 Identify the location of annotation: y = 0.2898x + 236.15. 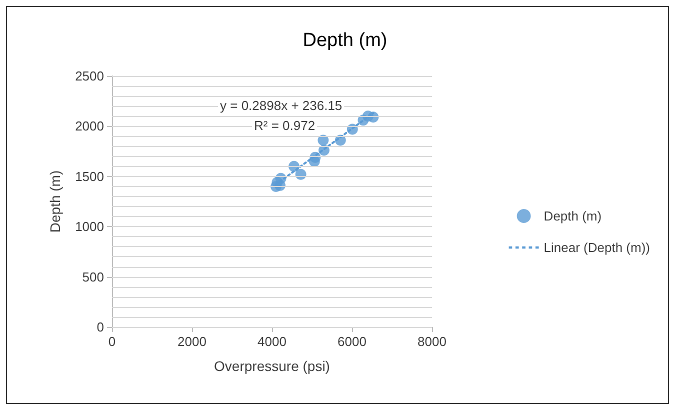
(281, 105).